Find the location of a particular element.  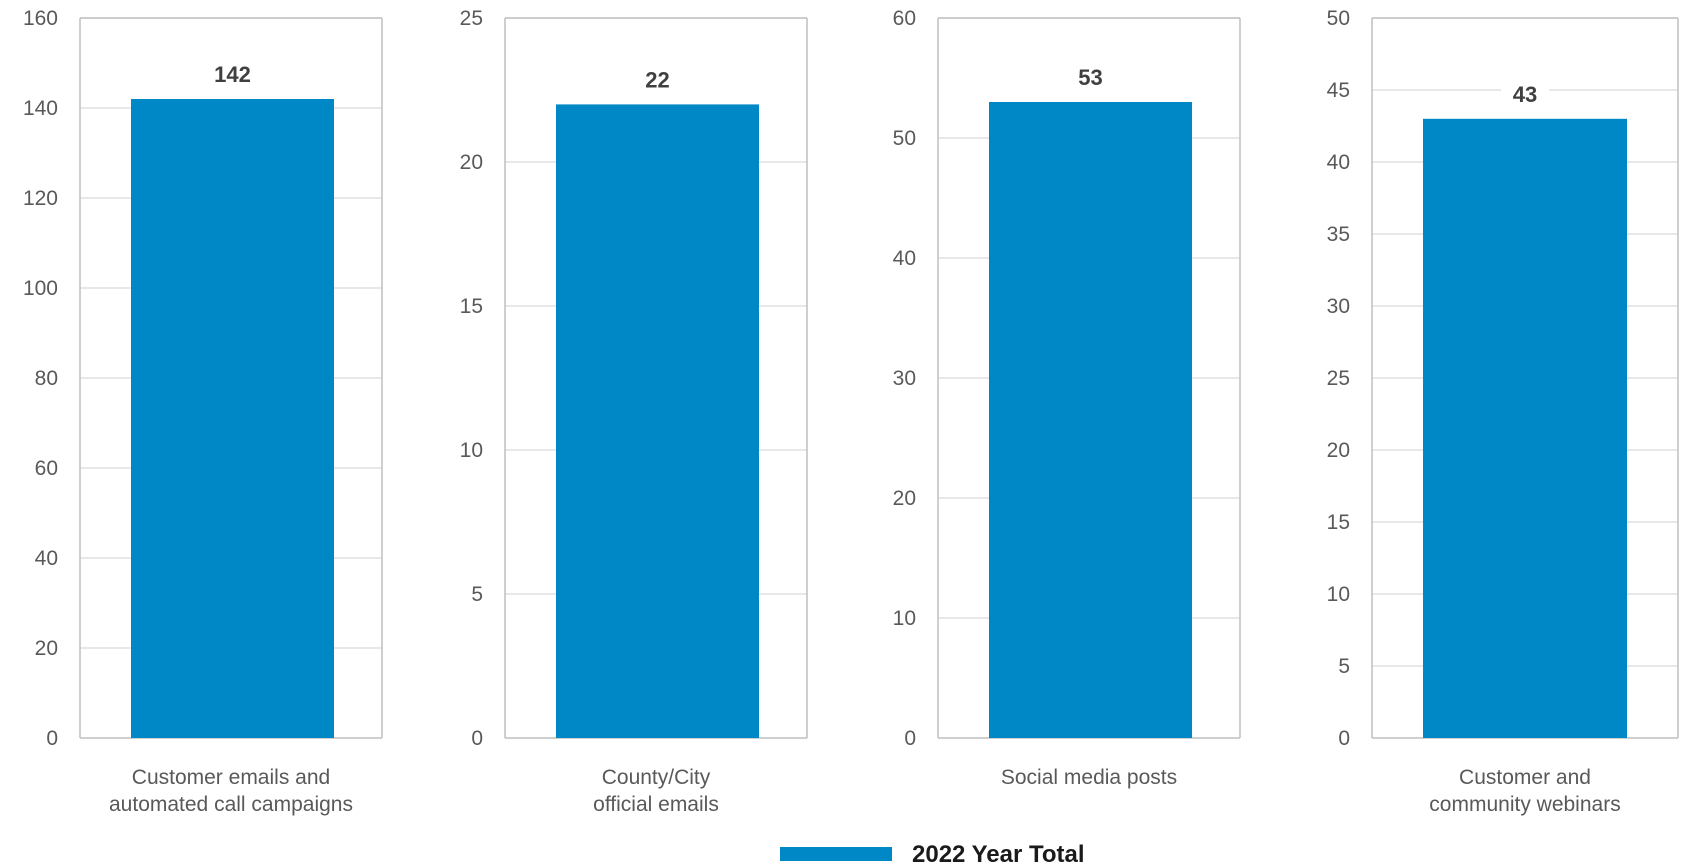

x-category-label: Customer emails and is located at coordinates (231, 777).